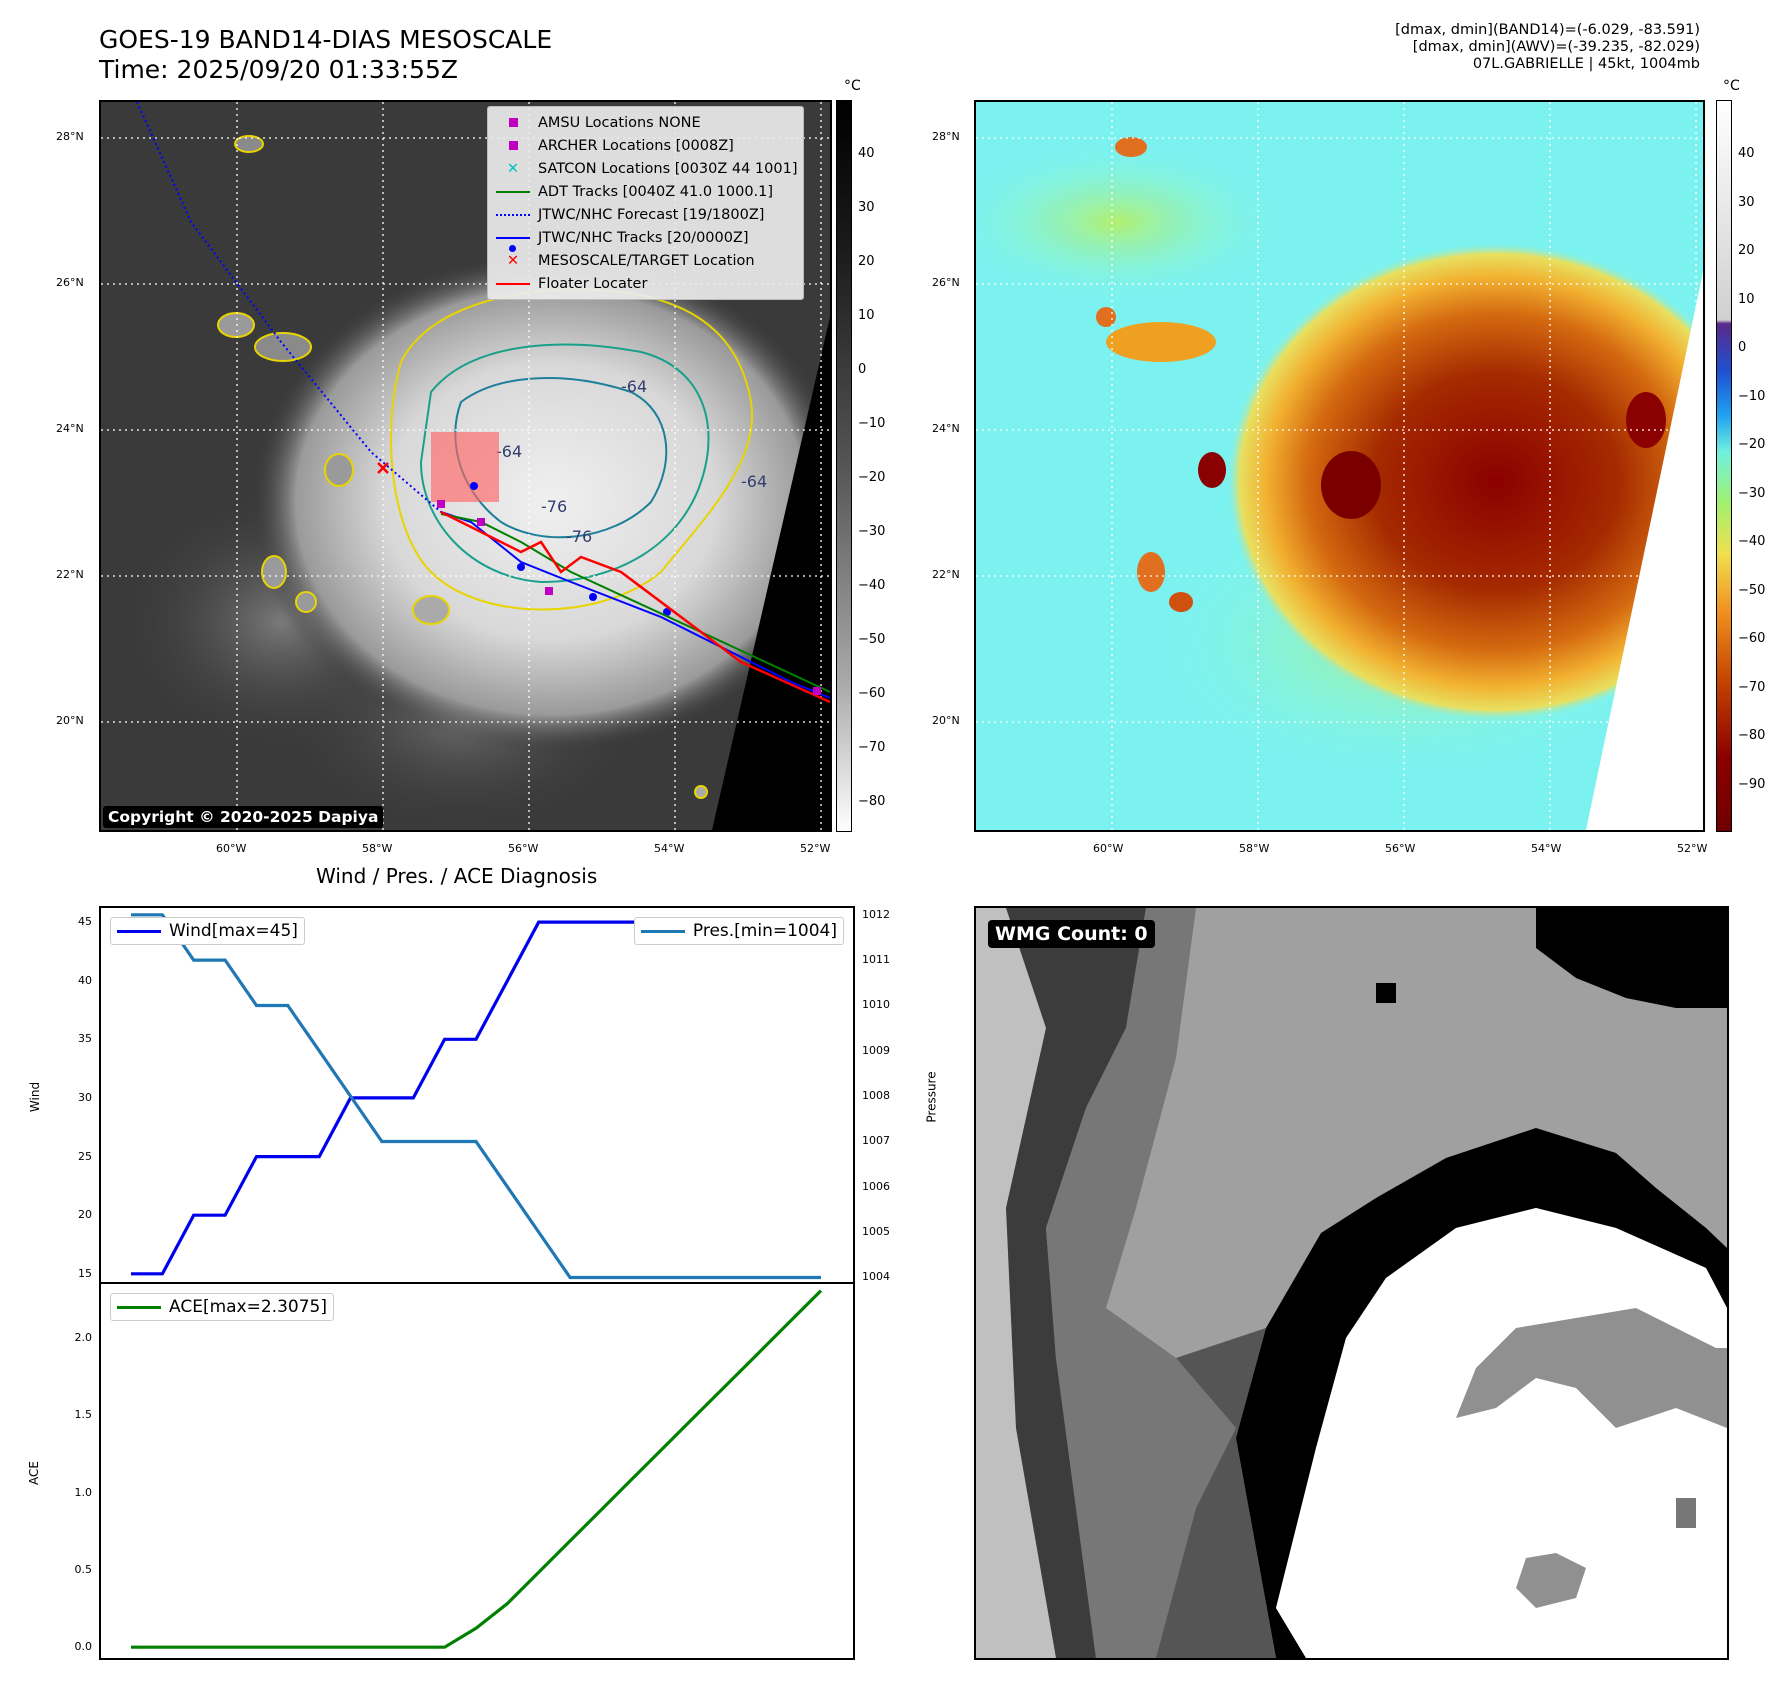  I want to click on square-marker-icon, so click(513, 122).